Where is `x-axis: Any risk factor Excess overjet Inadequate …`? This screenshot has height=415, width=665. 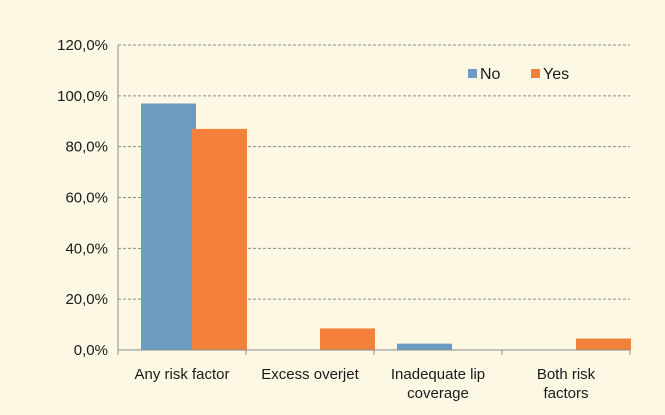 x-axis: Any risk factor Excess overjet Inadequate … is located at coordinates (374, 375).